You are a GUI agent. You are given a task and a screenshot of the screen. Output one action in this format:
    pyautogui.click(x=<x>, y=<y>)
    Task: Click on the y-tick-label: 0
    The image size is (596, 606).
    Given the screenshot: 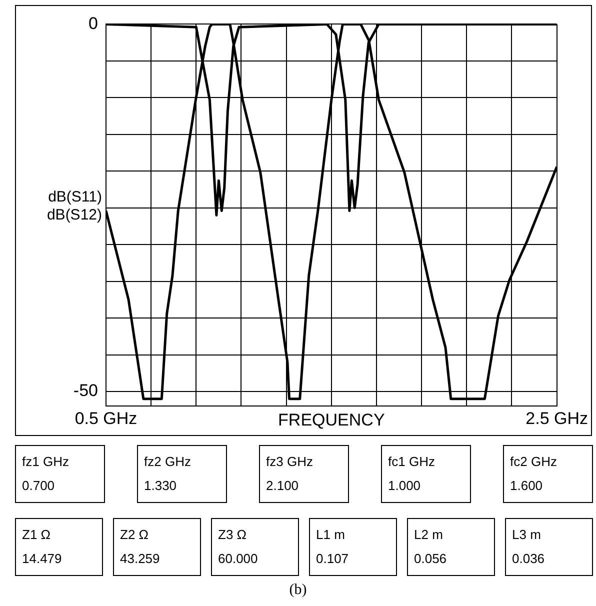 What is the action you would take?
    pyautogui.click(x=93, y=23)
    